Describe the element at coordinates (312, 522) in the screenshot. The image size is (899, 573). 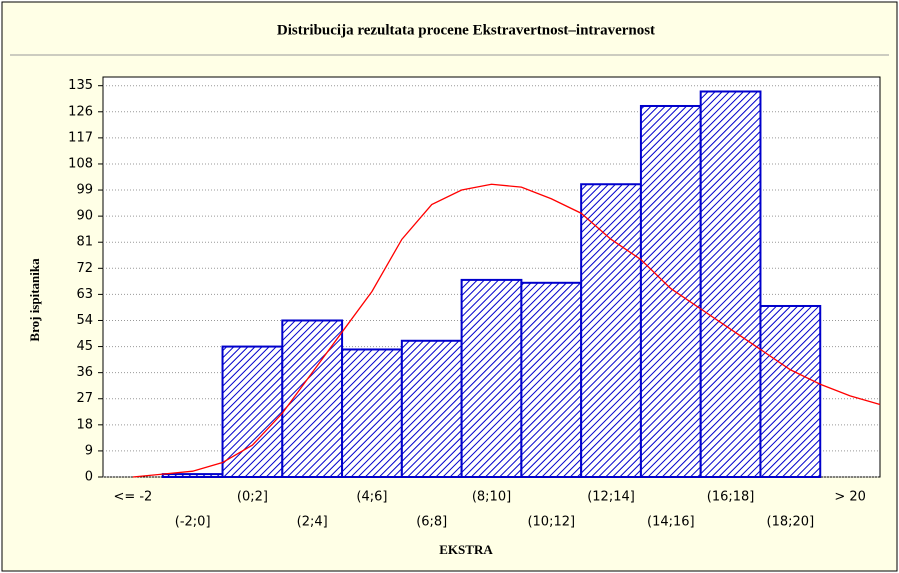
I see `x-tick-label: (2;4]` at that location.